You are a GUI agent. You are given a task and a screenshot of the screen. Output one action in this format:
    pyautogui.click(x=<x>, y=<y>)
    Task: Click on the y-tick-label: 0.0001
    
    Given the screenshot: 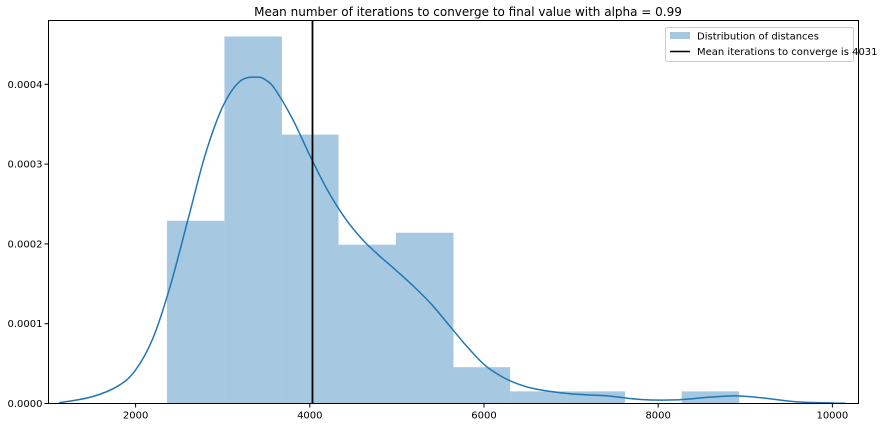 What is the action you would take?
    pyautogui.click(x=25, y=324)
    